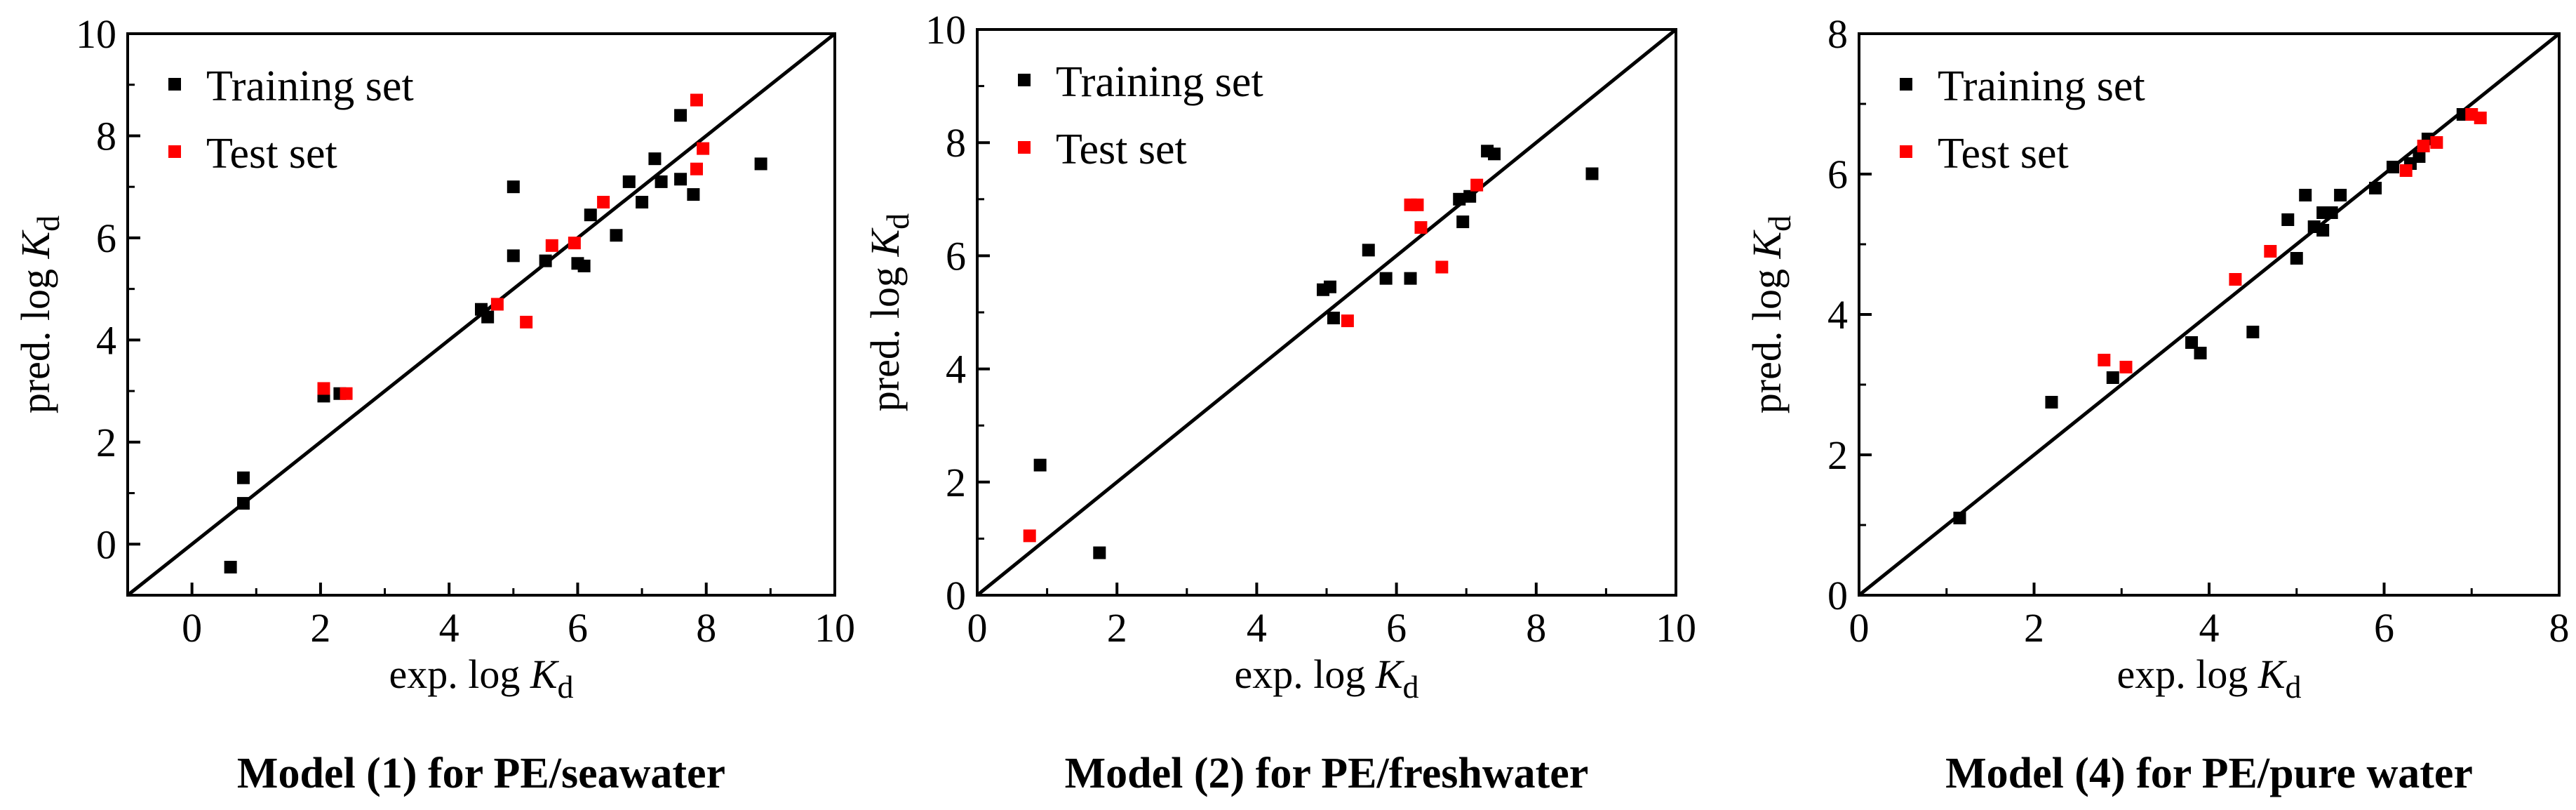  I want to click on panel-title: Model (1) for PE/seawater, so click(481, 773).